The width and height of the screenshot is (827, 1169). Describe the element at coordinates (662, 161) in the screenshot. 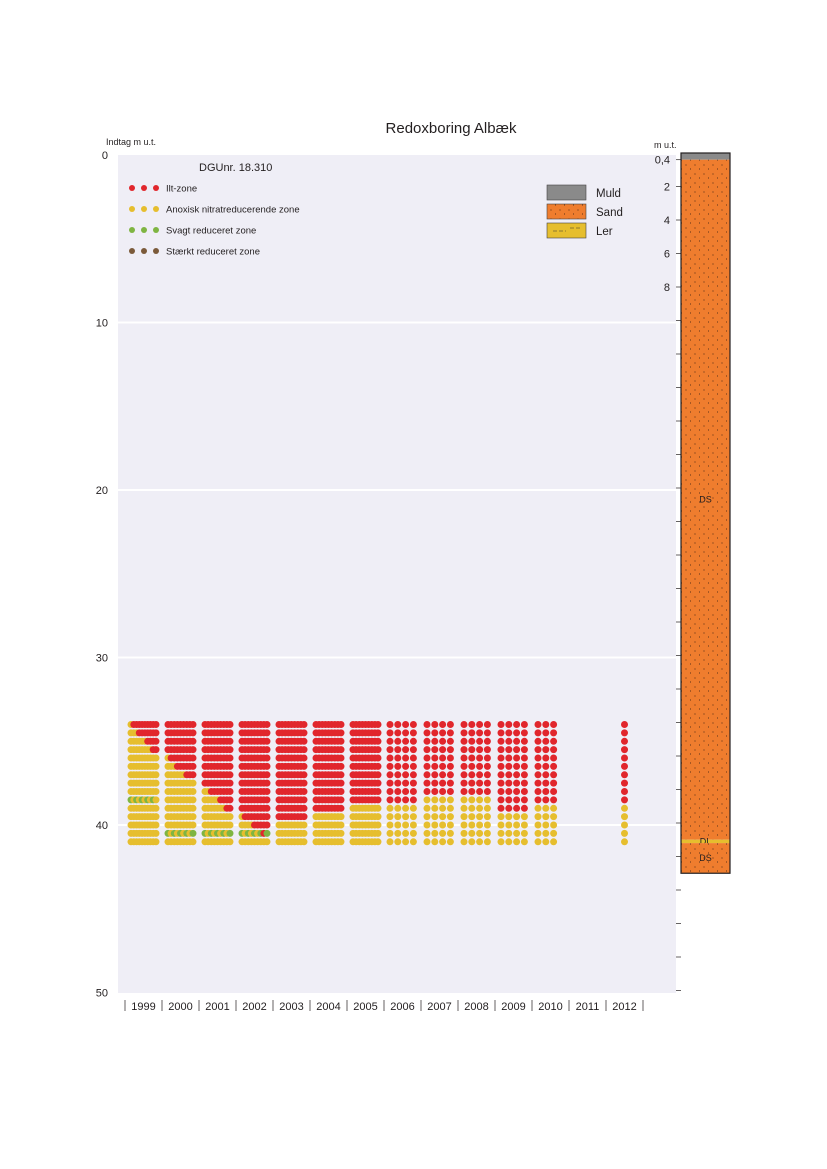

I see `borehole-tick-label: 0,4` at that location.